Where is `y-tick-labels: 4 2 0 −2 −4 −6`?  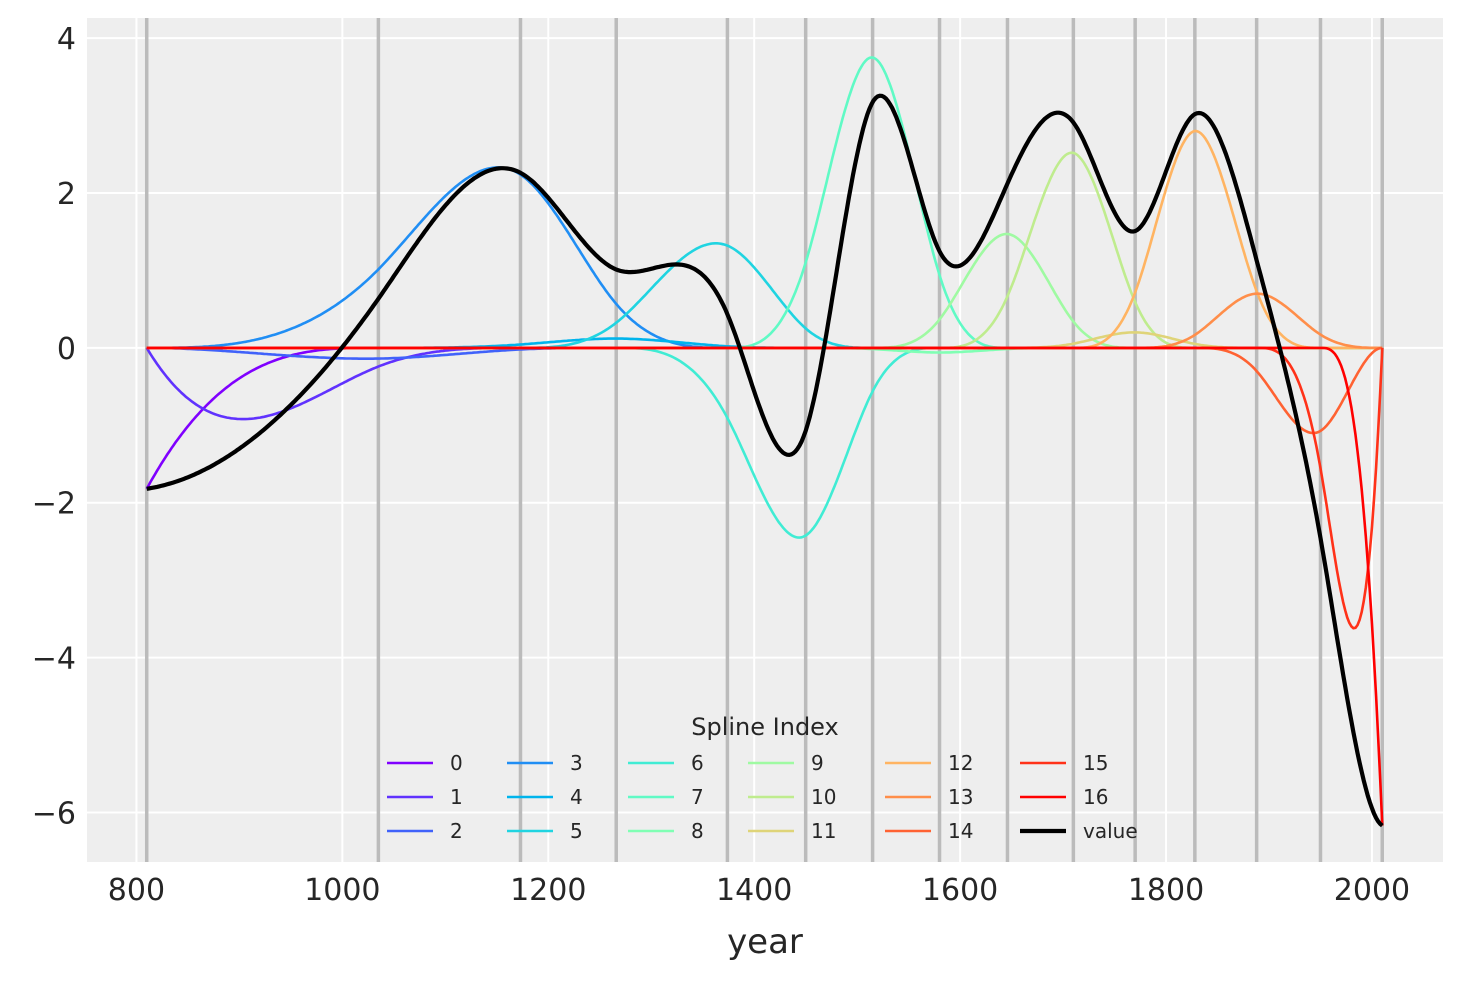 y-tick-labels: 4 2 0 −2 −4 −6 is located at coordinates (54, 426).